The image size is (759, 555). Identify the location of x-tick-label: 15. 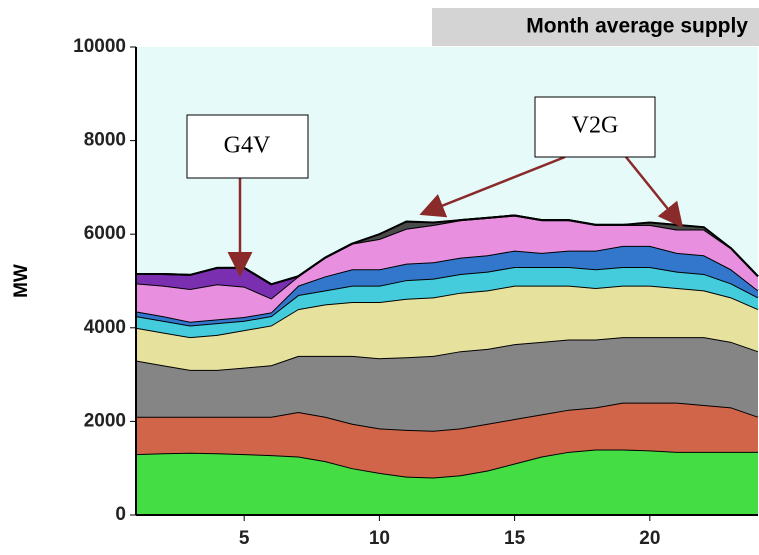
(515, 538).